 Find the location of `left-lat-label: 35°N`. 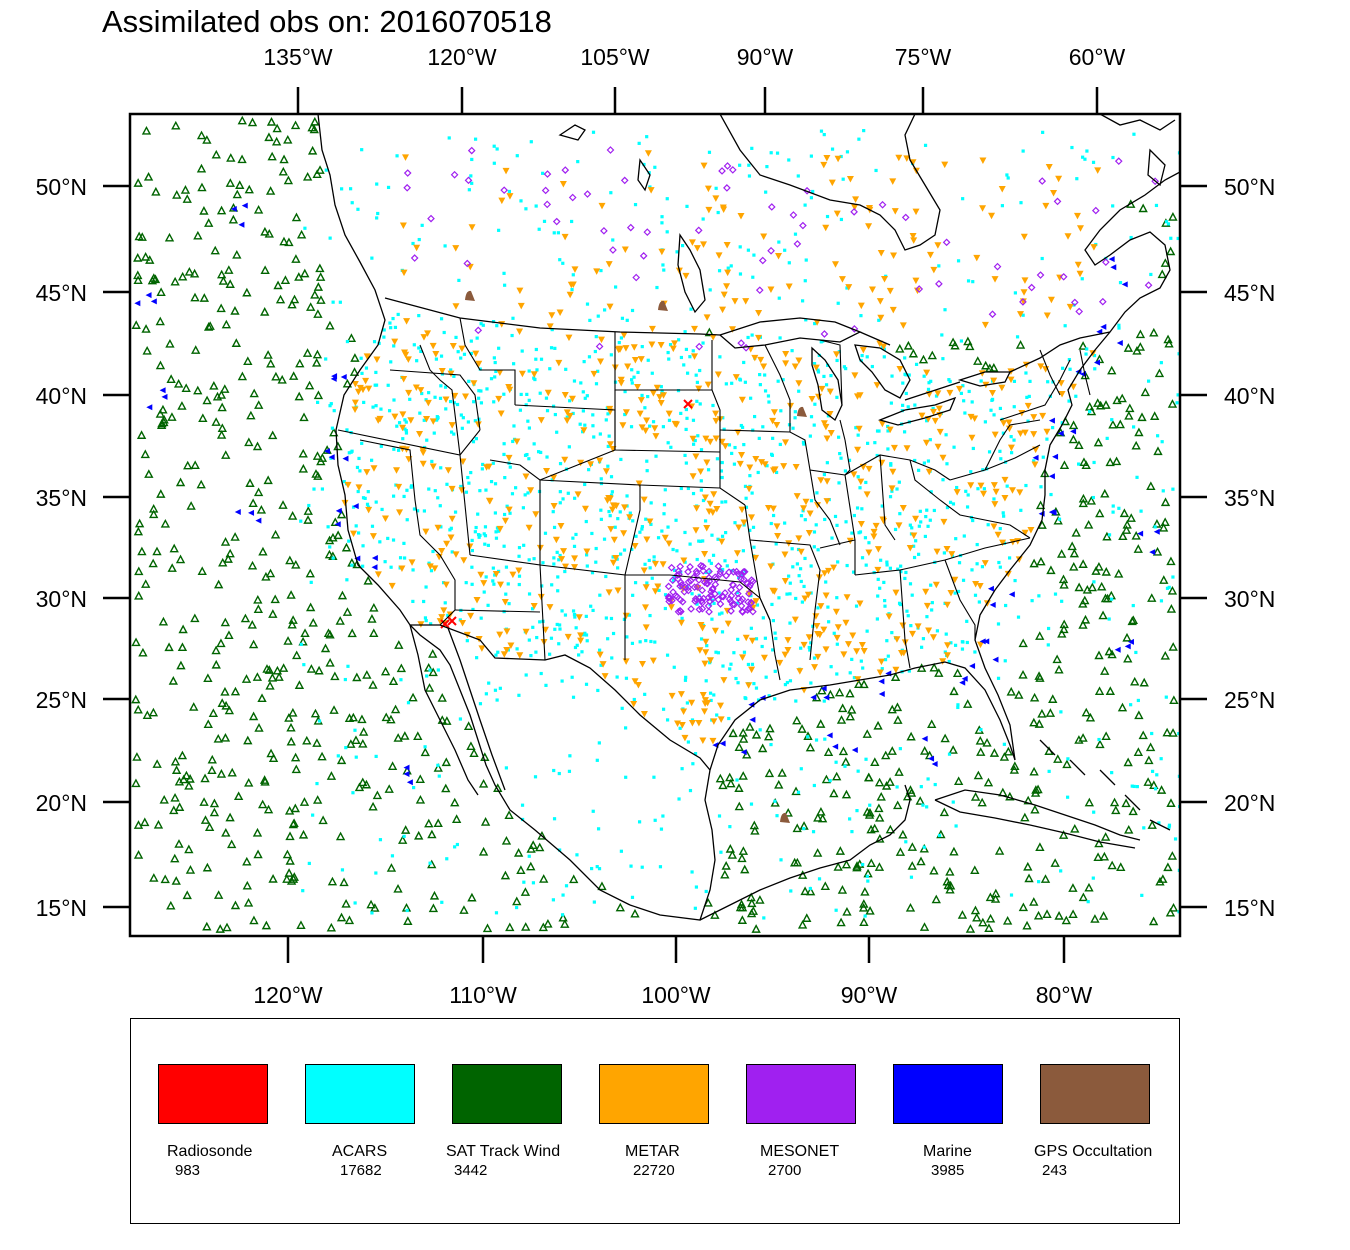

left-lat-label: 35°N is located at coordinates (61, 498).